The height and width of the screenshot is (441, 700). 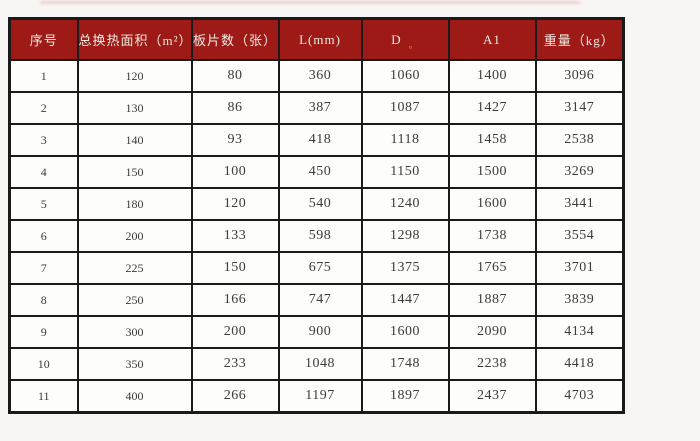 I want to click on column-header-weight: 重量（kg）, so click(x=579, y=39).